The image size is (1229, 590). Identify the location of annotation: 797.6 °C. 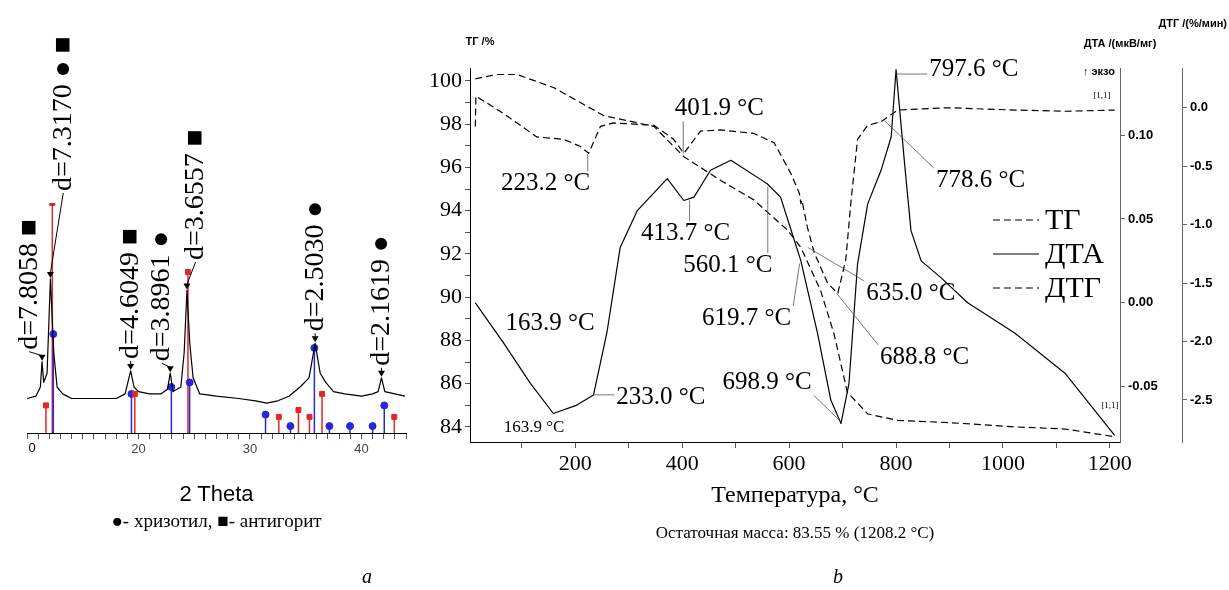
(974, 67).